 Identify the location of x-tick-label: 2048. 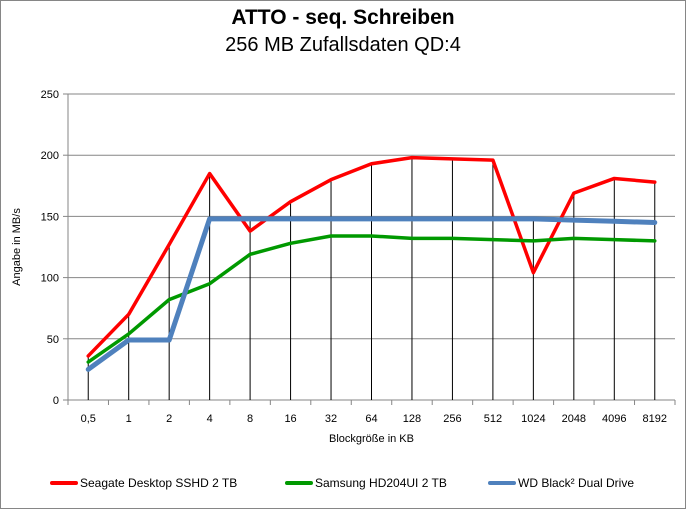
(574, 419).